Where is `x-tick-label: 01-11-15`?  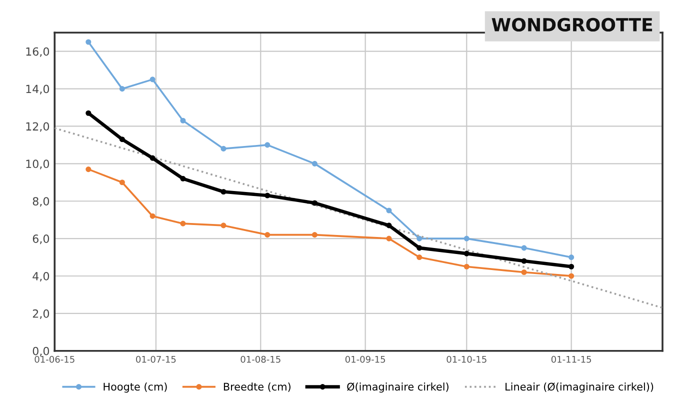
x-tick-label: 01-11-15 is located at coordinates (571, 359).